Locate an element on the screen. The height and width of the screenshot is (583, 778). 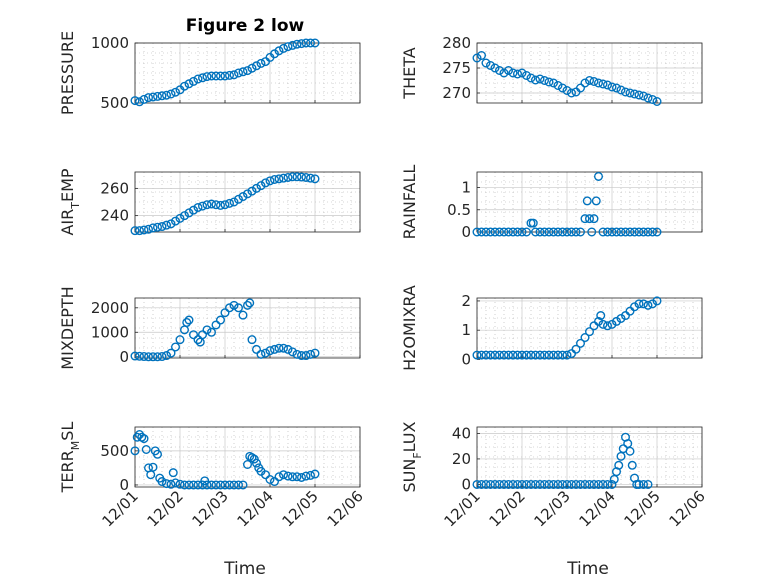
x-axis-label-left: Time is located at coordinates (244, 569).